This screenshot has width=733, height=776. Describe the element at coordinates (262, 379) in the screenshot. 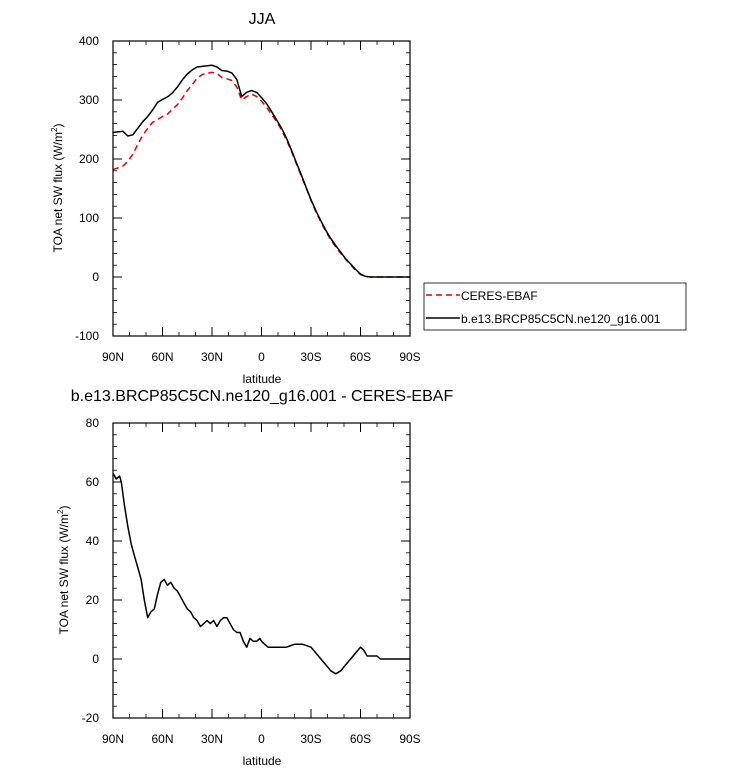

I see `top-panel-x-axis-label: latitude` at that location.